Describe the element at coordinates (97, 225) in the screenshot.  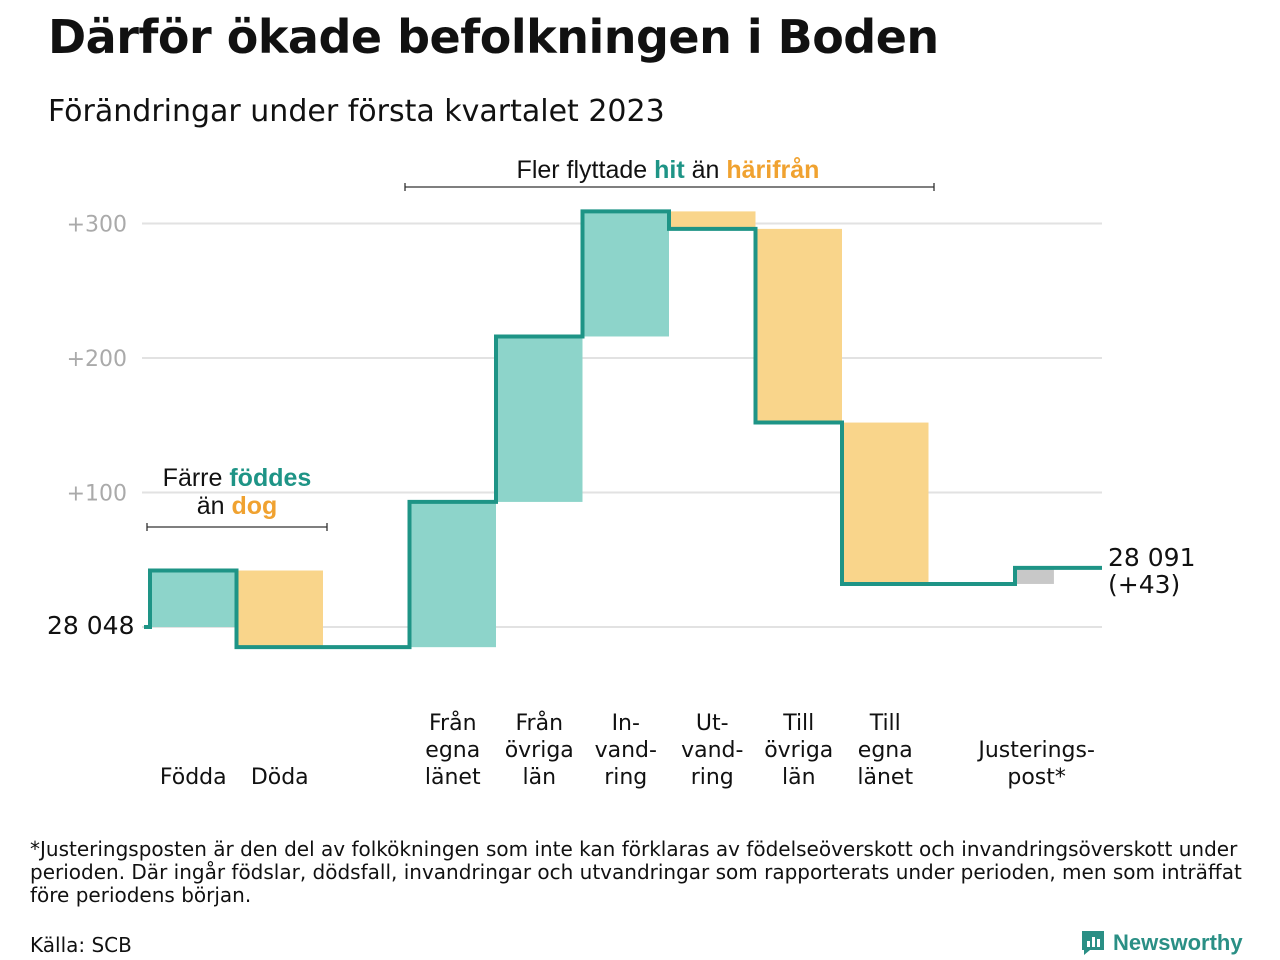
I see `y-tick-label: +300` at that location.